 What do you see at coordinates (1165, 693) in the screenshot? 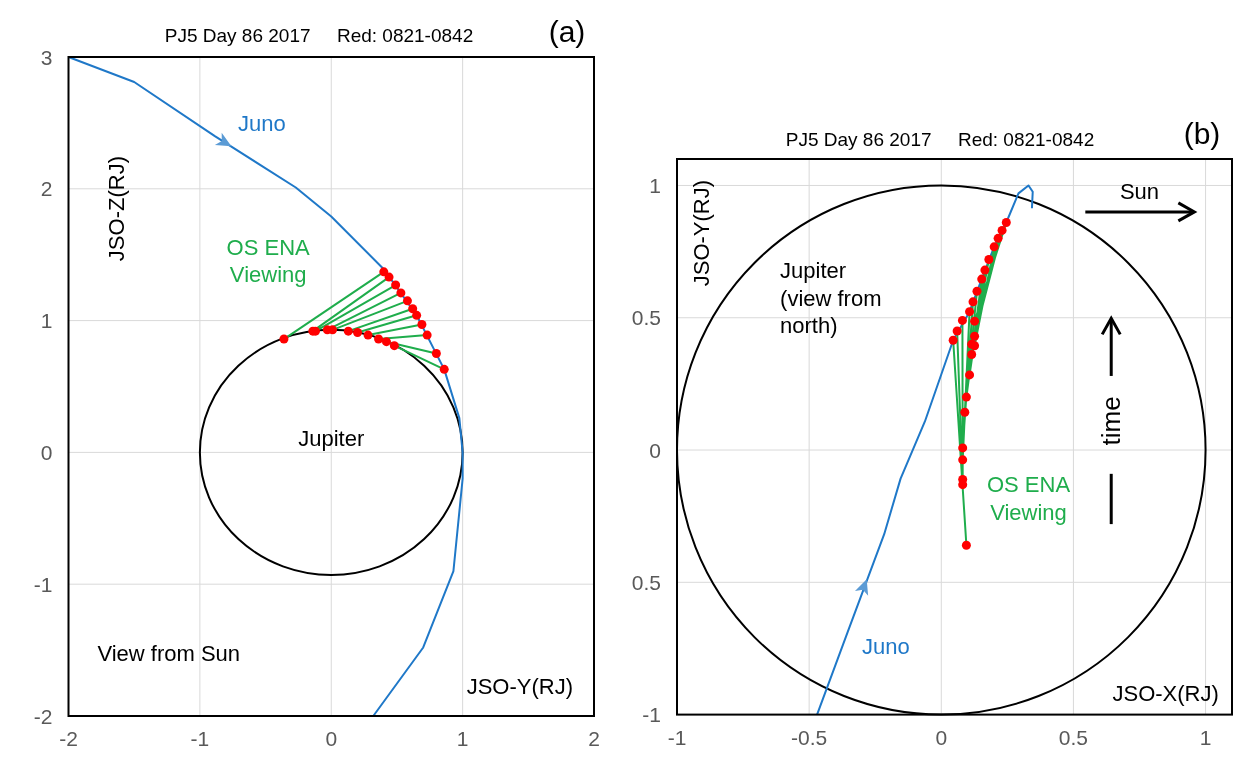
I see `x-axis-title: JSO-X(RJ)` at bounding box center [1165, 693].